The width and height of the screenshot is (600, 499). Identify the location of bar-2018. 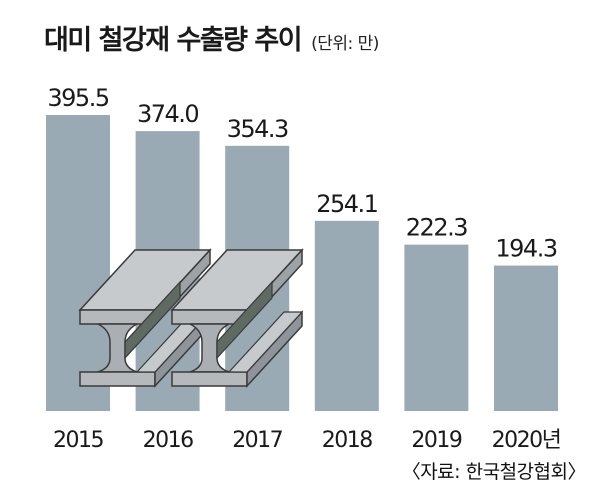
(346, 315).